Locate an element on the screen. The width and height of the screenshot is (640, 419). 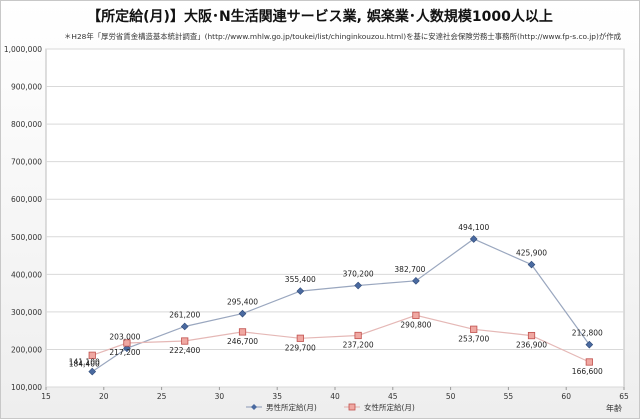
female-data-label: 253,700 is located at coordinates (473, 338).